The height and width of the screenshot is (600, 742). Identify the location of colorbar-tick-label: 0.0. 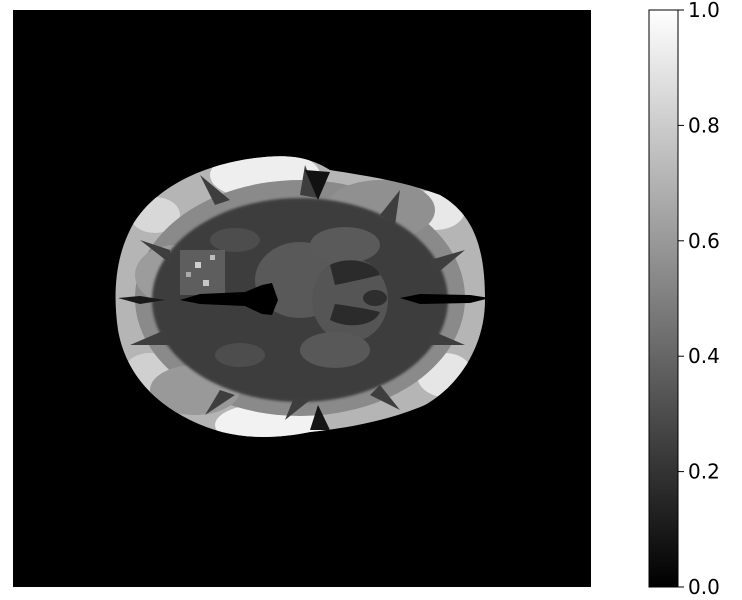
(704, 587).